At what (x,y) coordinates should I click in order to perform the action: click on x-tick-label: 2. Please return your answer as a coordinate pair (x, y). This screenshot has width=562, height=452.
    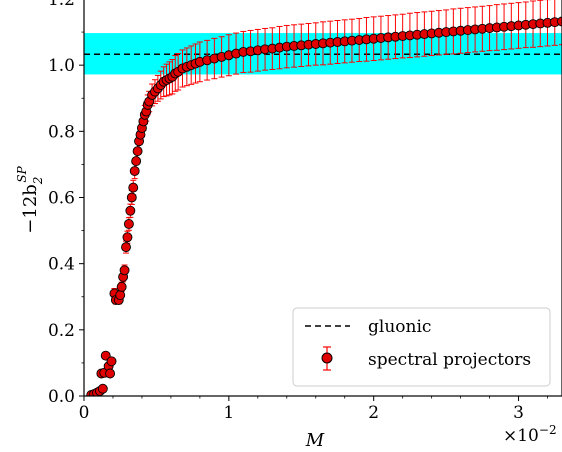
    Looking at the image, I should click on (373, 413).